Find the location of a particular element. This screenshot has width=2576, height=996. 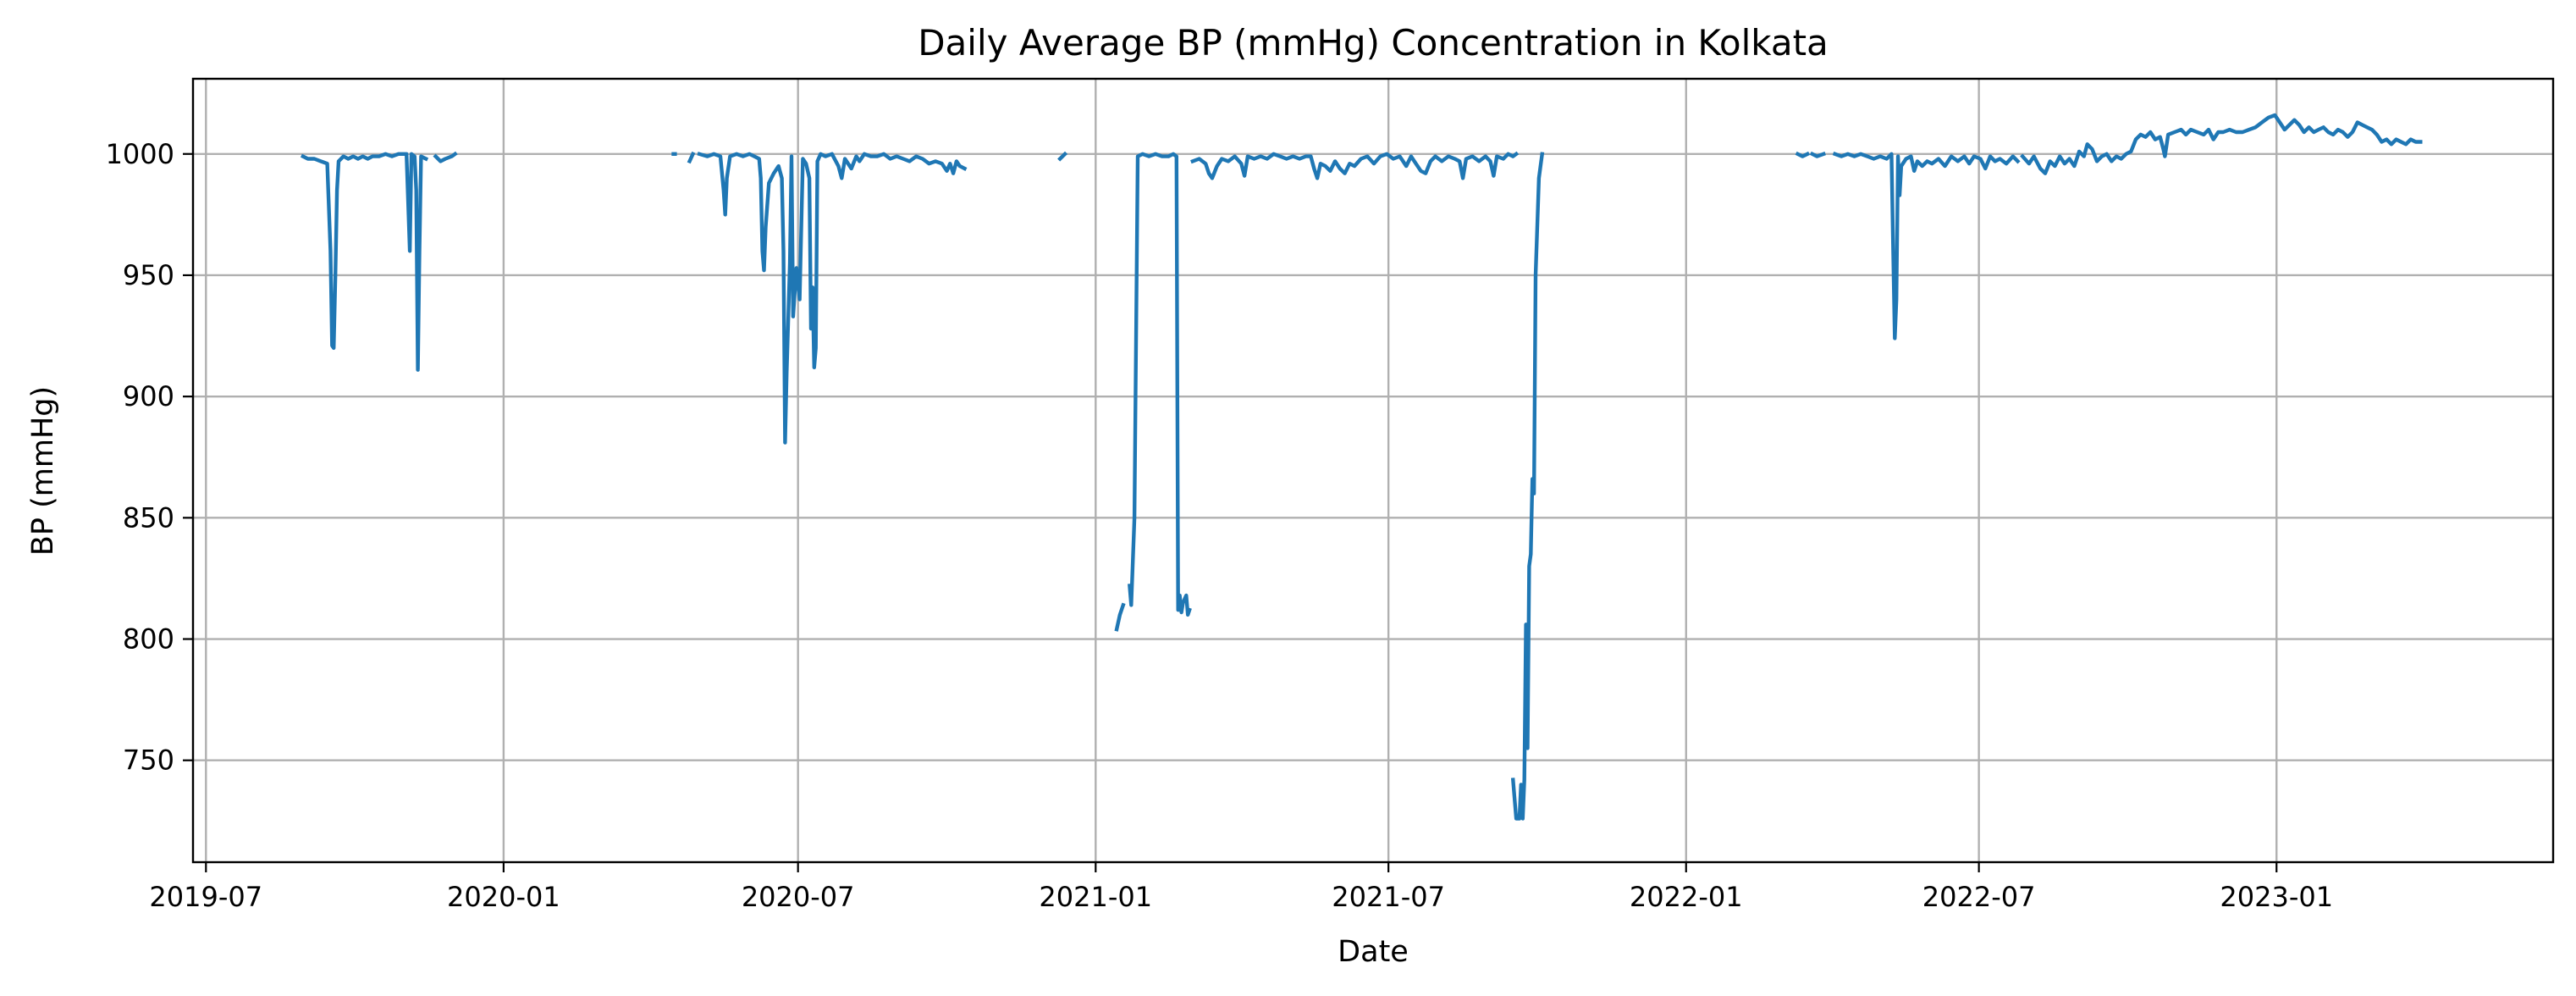

y-tick-label: 900 is located at coordinates (149, 396).